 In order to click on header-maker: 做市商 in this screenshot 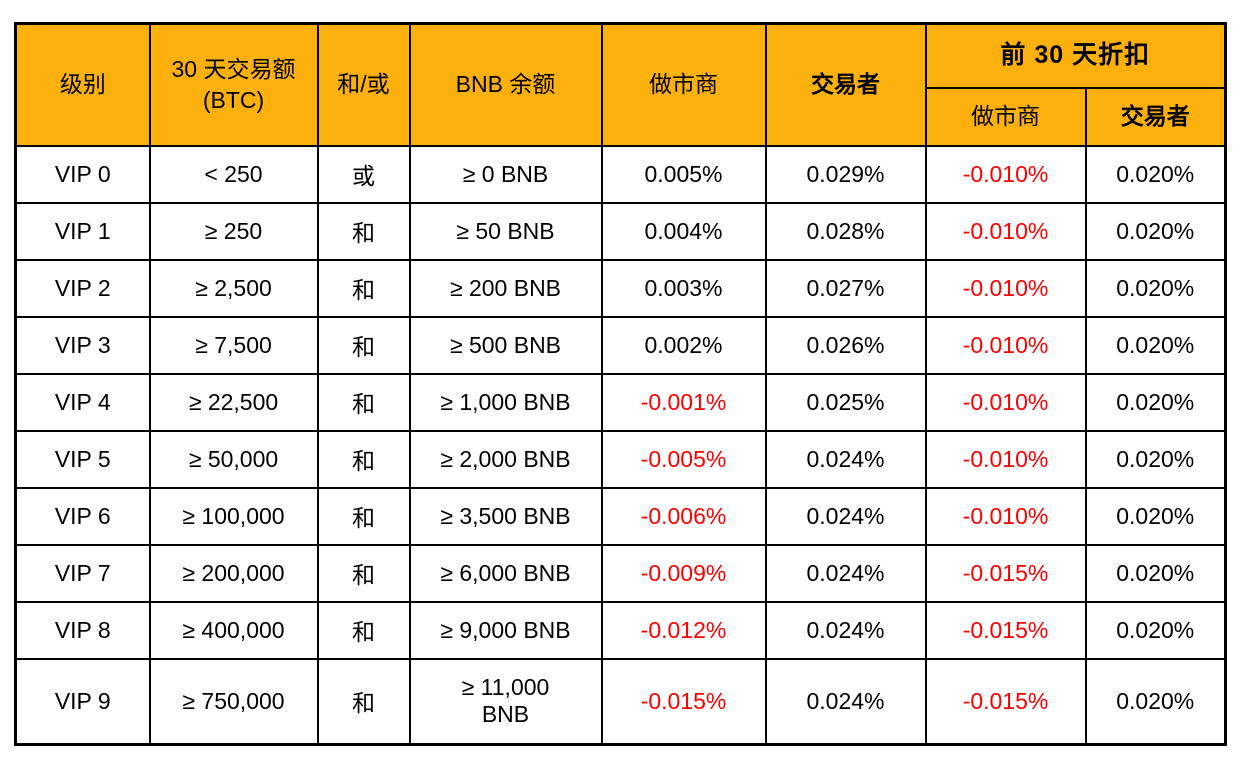, I will do `click(683, 84)`.